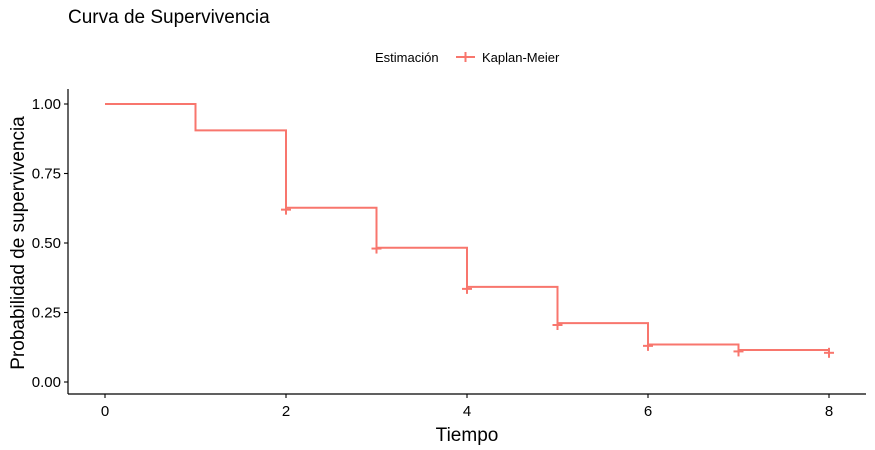  What do you see at coordinates (521, 57) in the screenshot?
I see `legend-label-kaplan-meier: Kaplan-Meier` at bounding box center [521, 57].